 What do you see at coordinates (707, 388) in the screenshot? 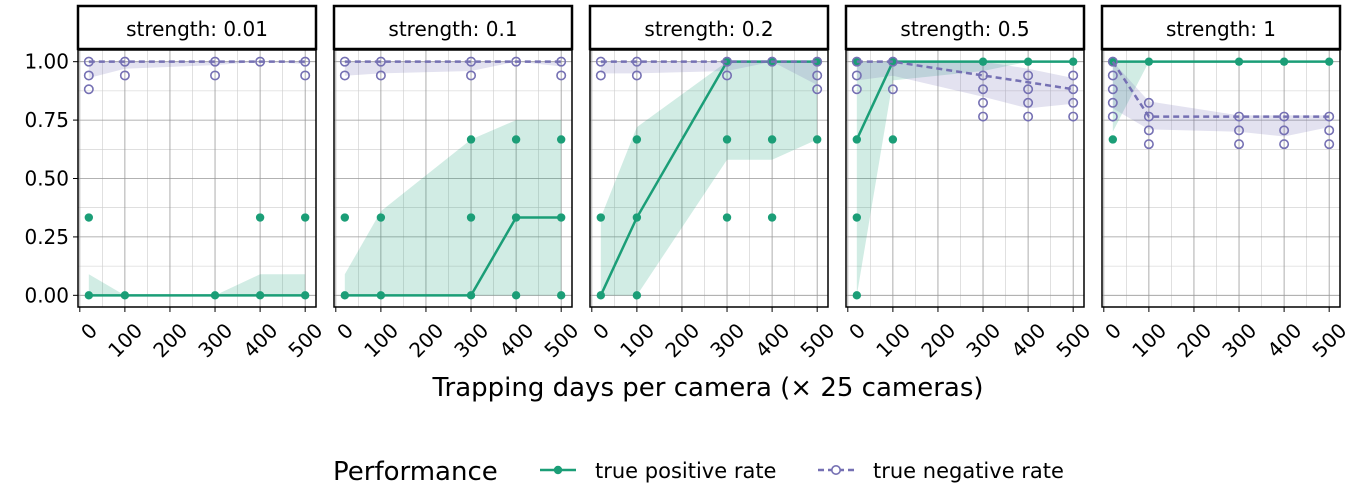
I see `x-axis-title: Trapping days per camera (× 25 cameras)` at bounding box center [707, 388].